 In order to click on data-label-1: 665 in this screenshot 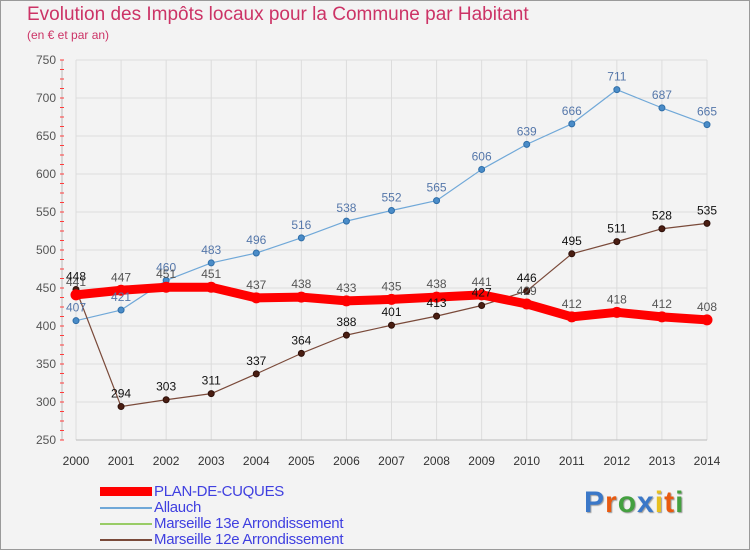, I will do `click(707, 112)`.